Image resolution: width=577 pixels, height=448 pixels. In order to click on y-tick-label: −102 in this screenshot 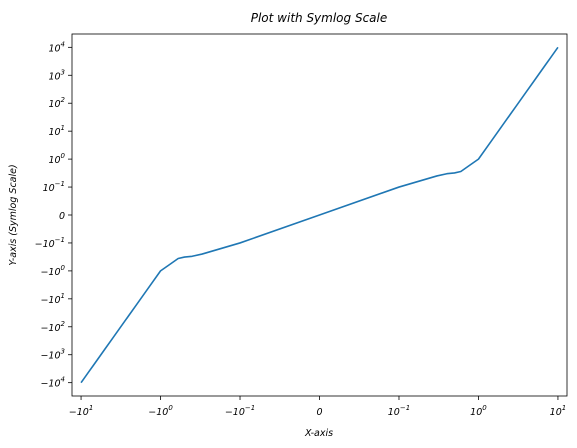, I will do `click(52, 327)`.